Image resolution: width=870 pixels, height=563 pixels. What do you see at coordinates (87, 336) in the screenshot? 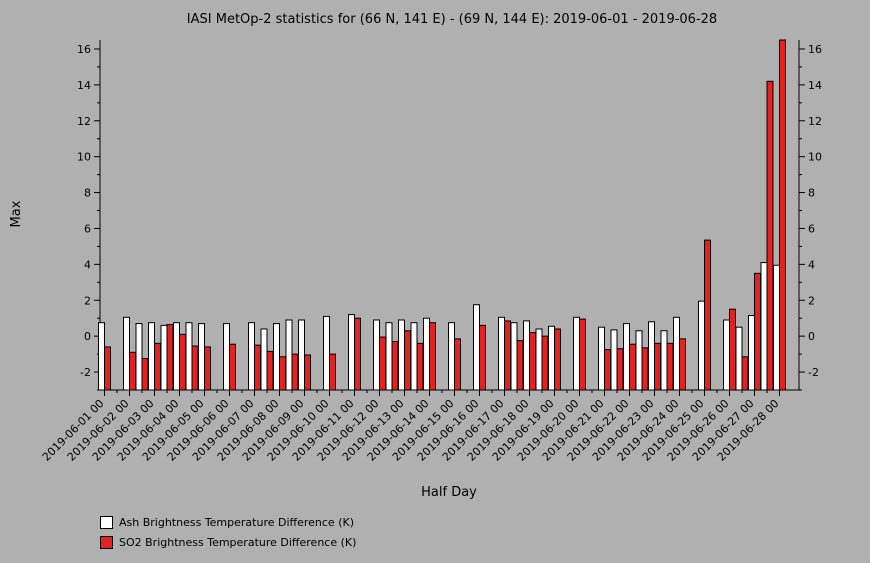
I see `y-tick-label-left: 0` at bounding box center [87, 336].